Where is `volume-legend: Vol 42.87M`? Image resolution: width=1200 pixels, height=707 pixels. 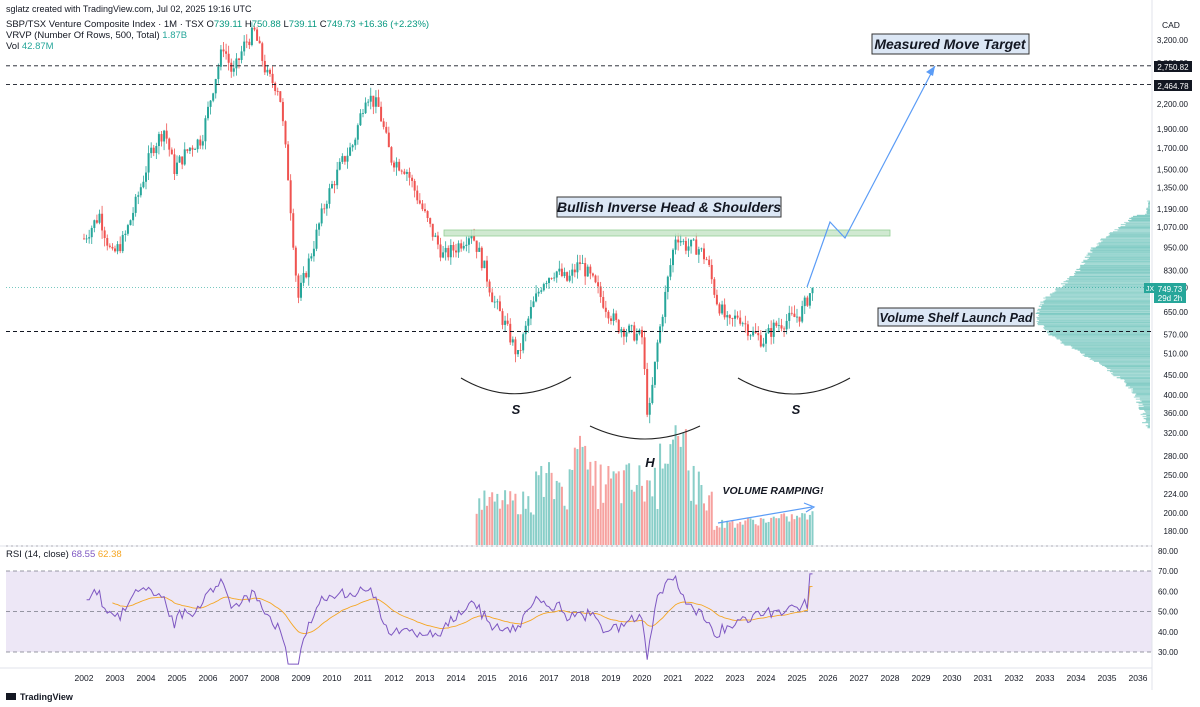 volume-legend: Vol 42.87M is located at coordinates (30, 46).